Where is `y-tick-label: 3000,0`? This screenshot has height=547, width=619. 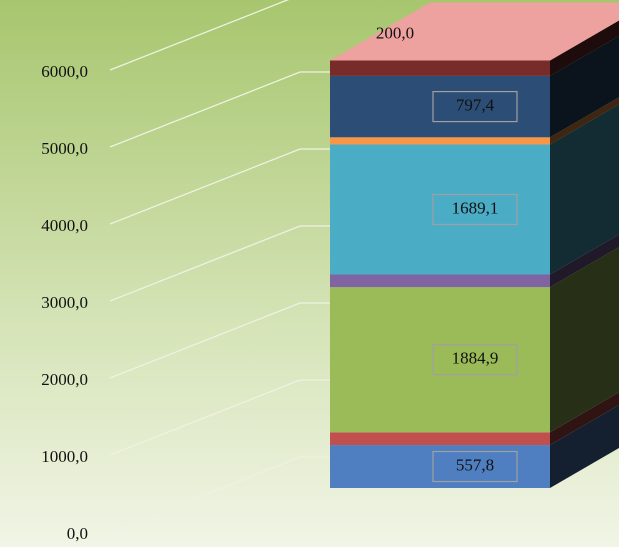
y-tick-label: 3000,0 is located at coordinates (64, 302).